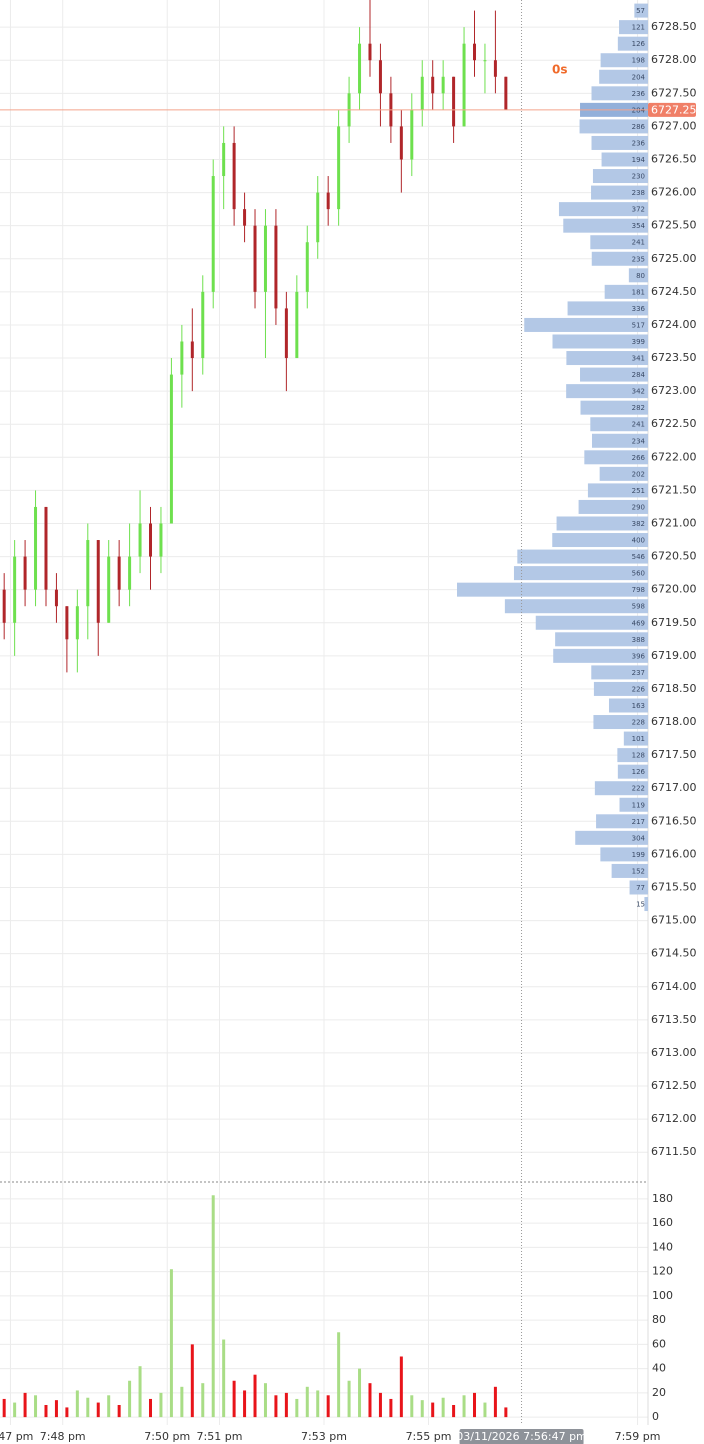 This screenshot has height=1444, width=704. What do you see at coordinates (639, 689) in the screenshot?
I see `volume-profile-label: 226` at bounding box center [639, 689].